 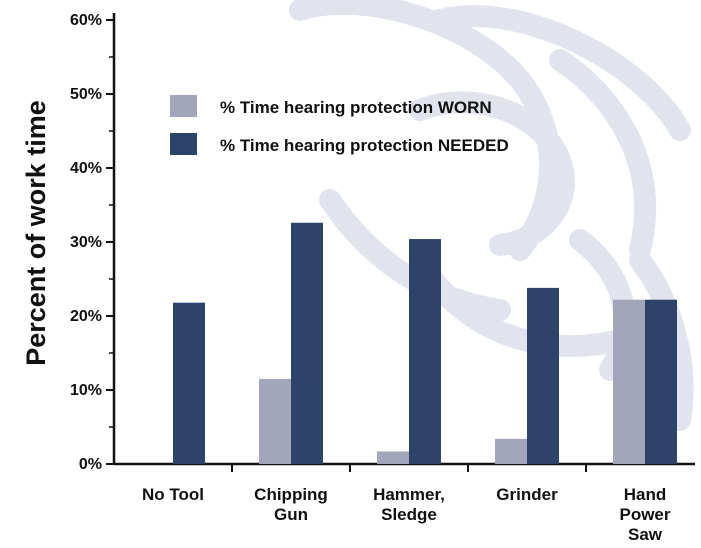 What do you see at coordinates (644, 514) in the screenshot?
I see `x-tick-label: Hand Power Saw` at bounding box center [644, 514].